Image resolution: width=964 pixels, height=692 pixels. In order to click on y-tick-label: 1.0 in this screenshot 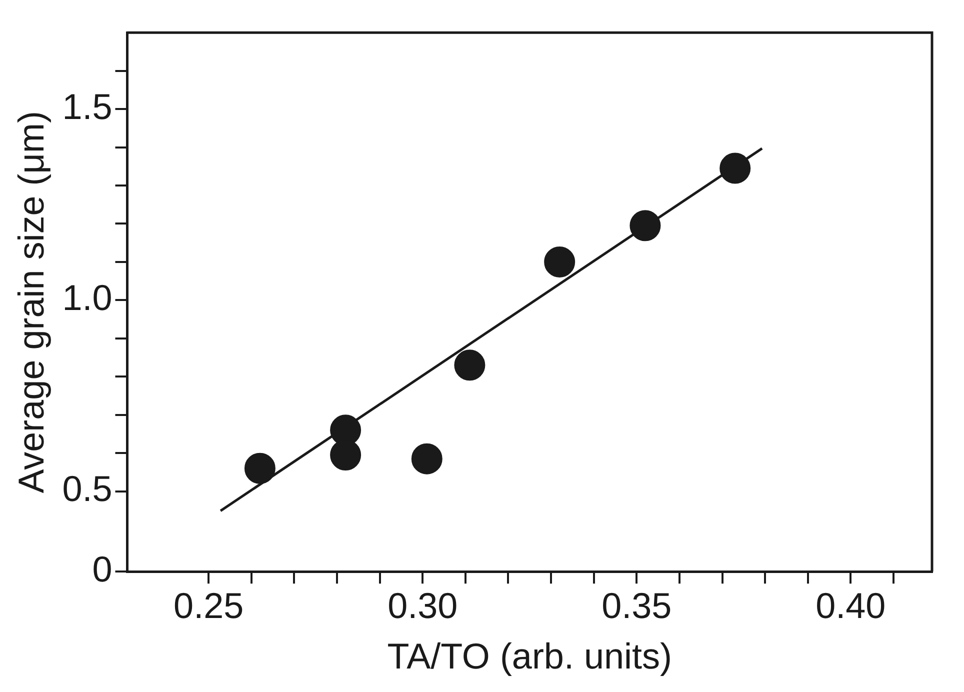, I will do `click(87, 297)`.